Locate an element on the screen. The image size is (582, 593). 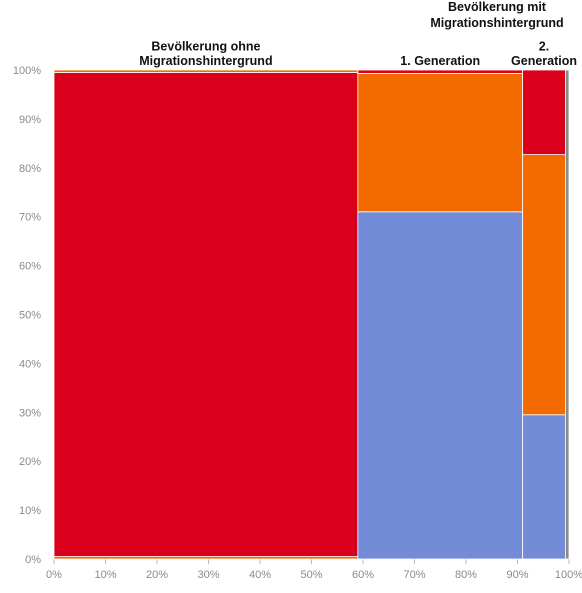
x-tick-label: 10% is located at coordinates (105, 575).